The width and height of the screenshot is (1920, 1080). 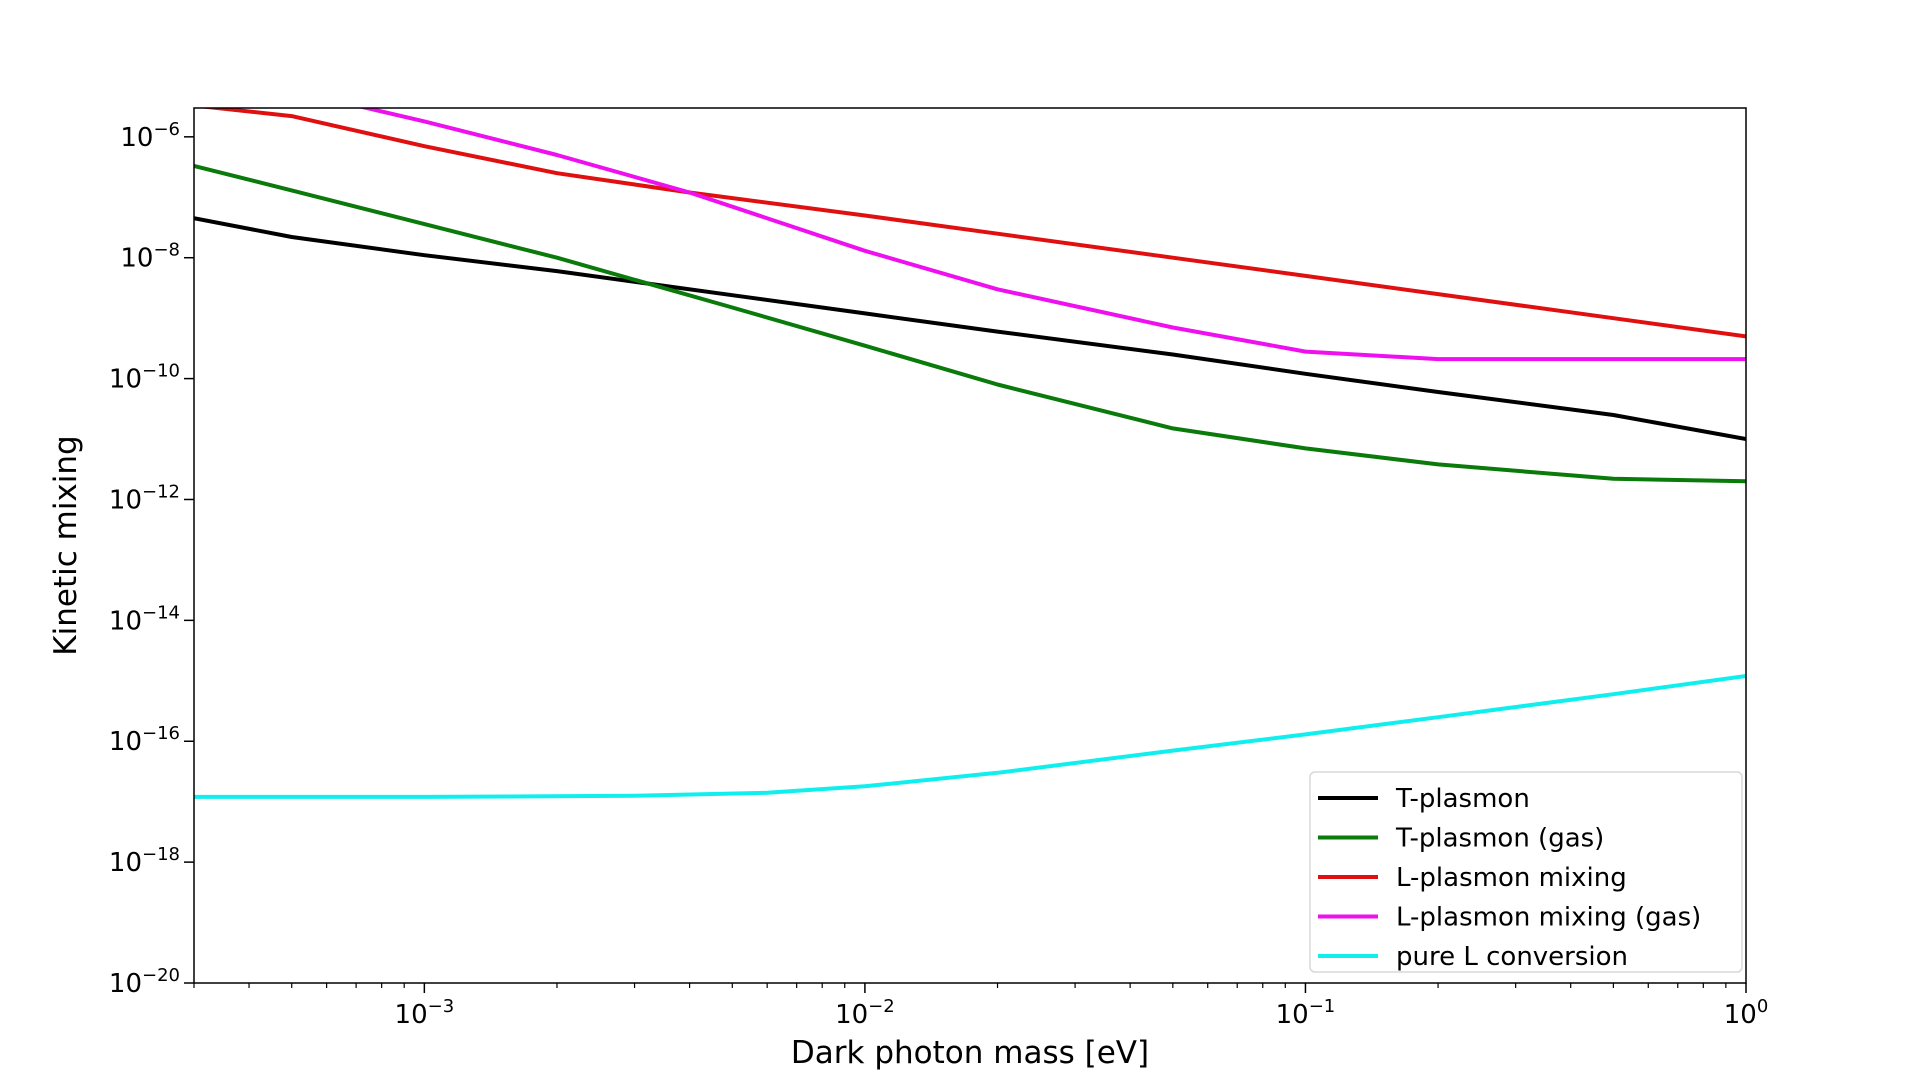 What do you see at coordinates (970, 1053) in the screenshot?
I see `x-axis-label: Dark photon mass [eV]` at bounding box center [970, 1053].